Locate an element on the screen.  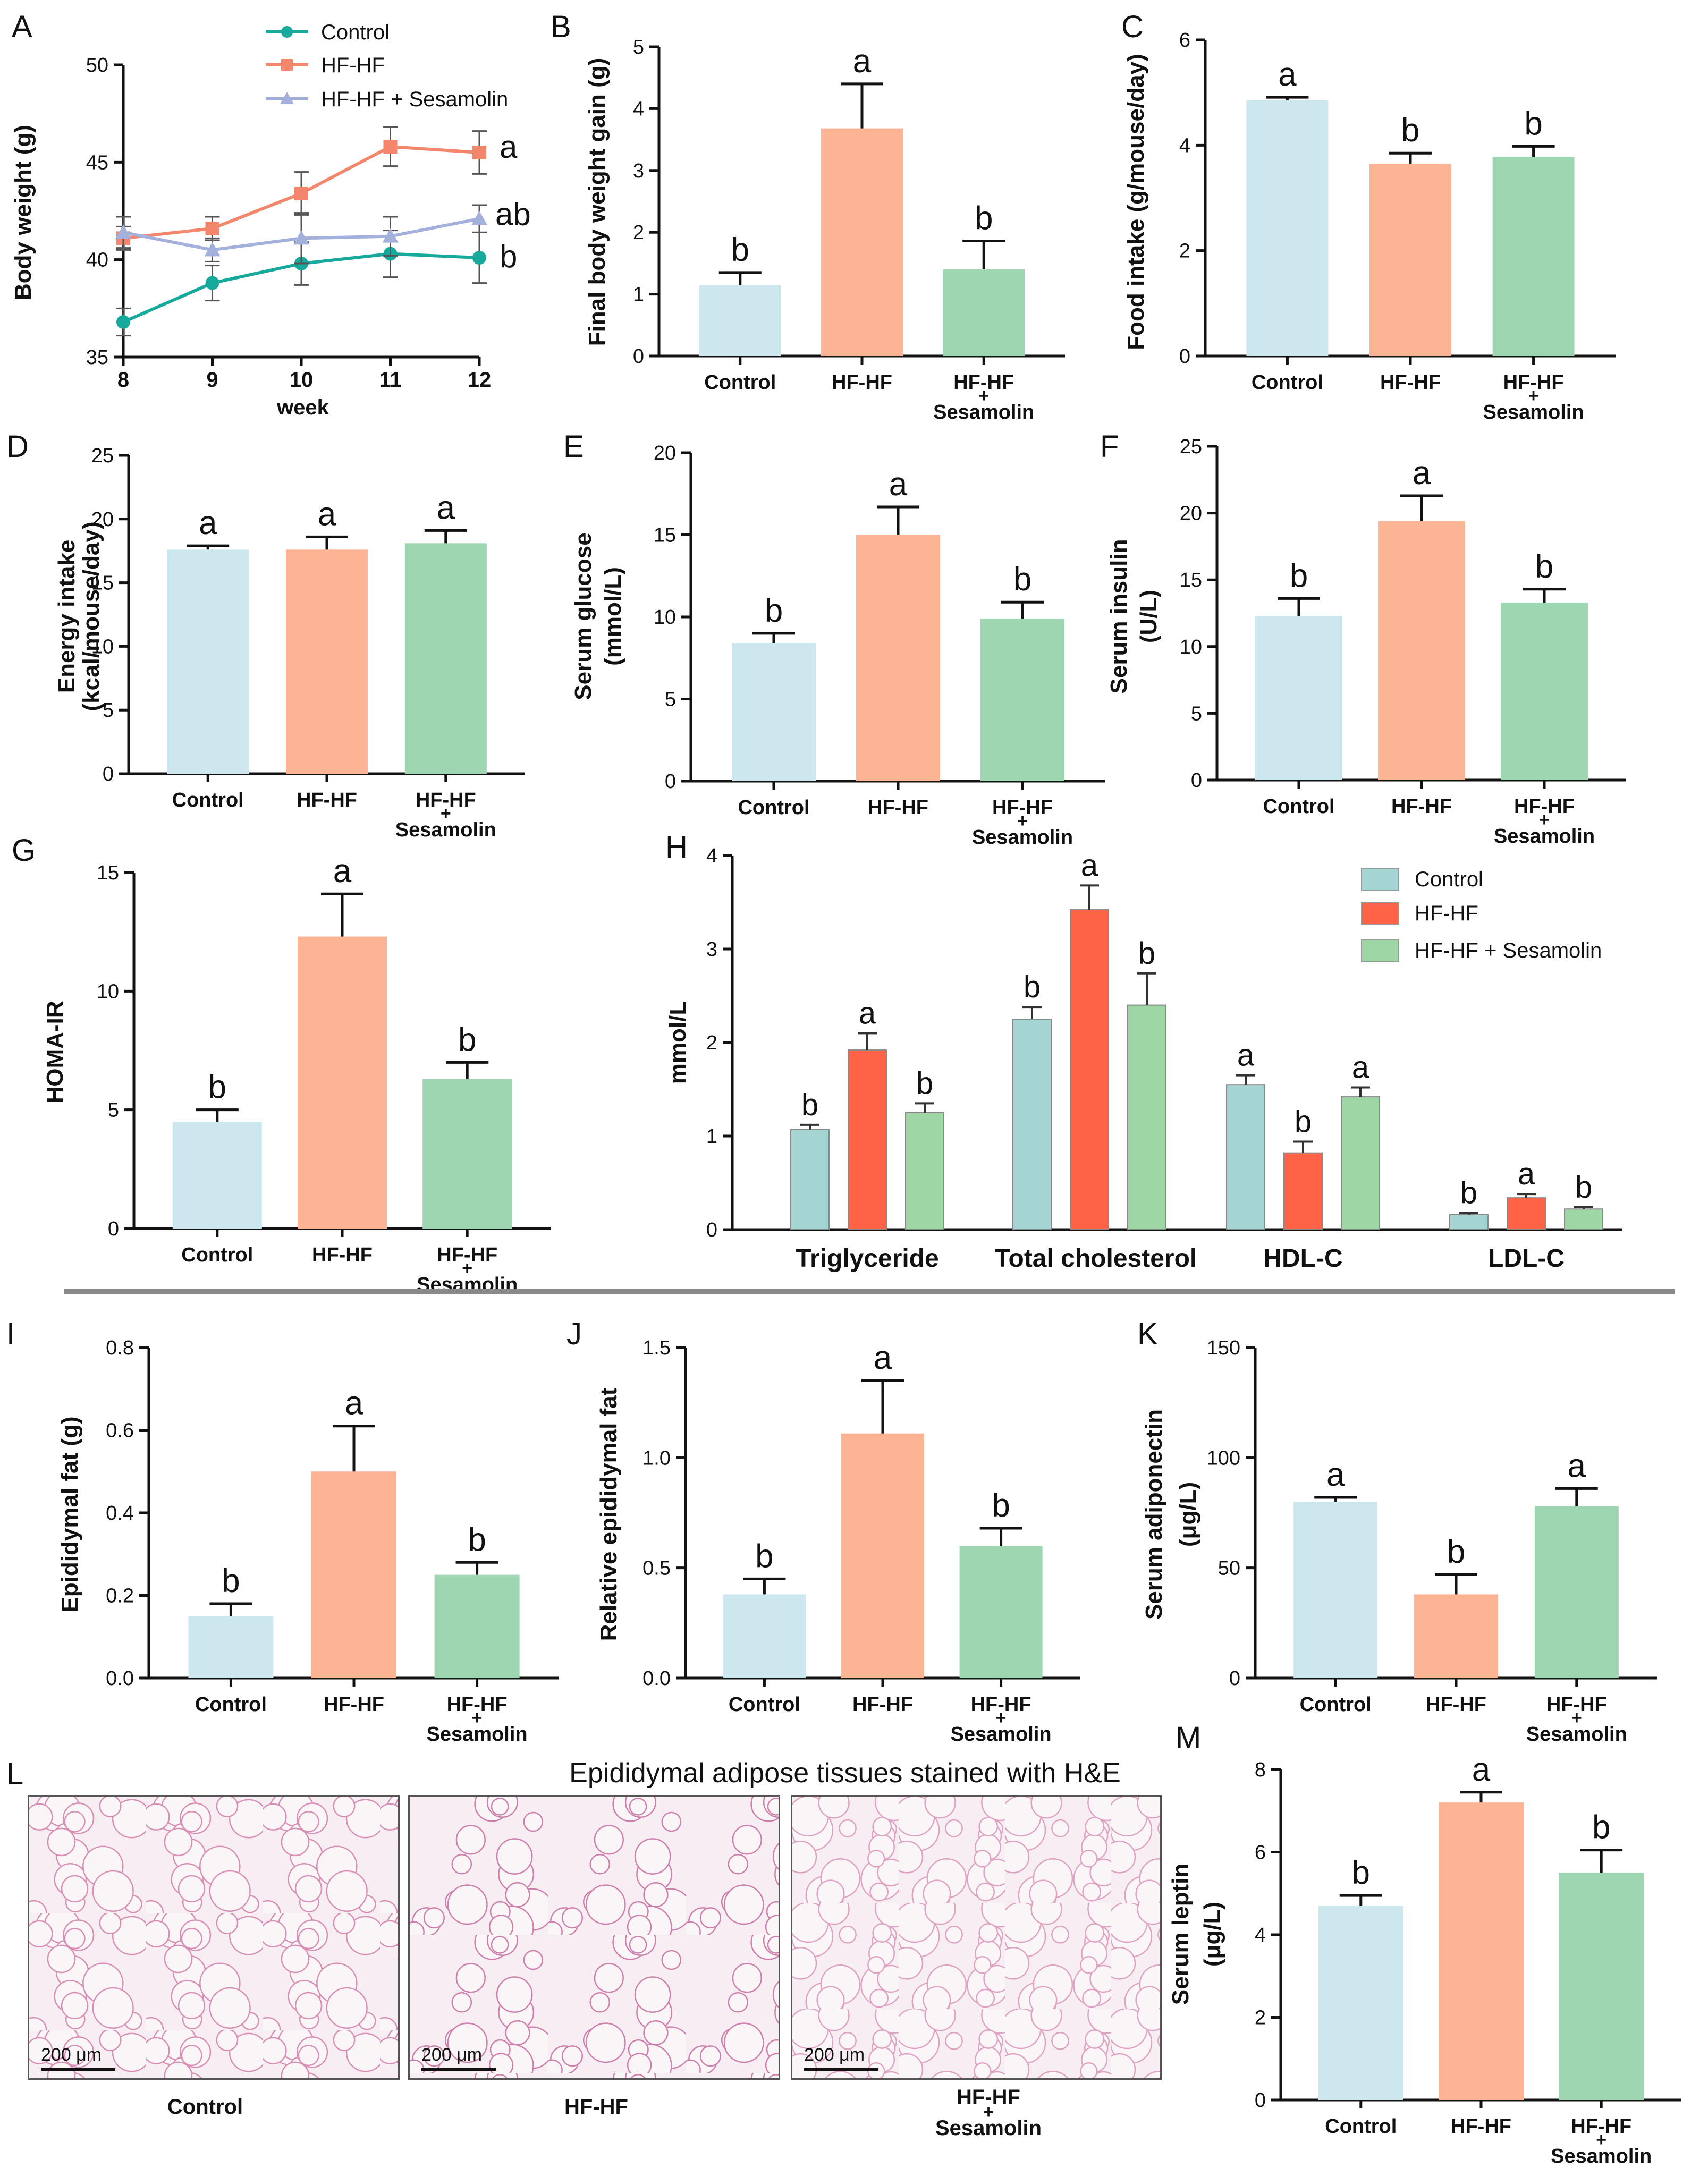
he-image-hfhf: 200 μm is located at coordinates (594, 1937).